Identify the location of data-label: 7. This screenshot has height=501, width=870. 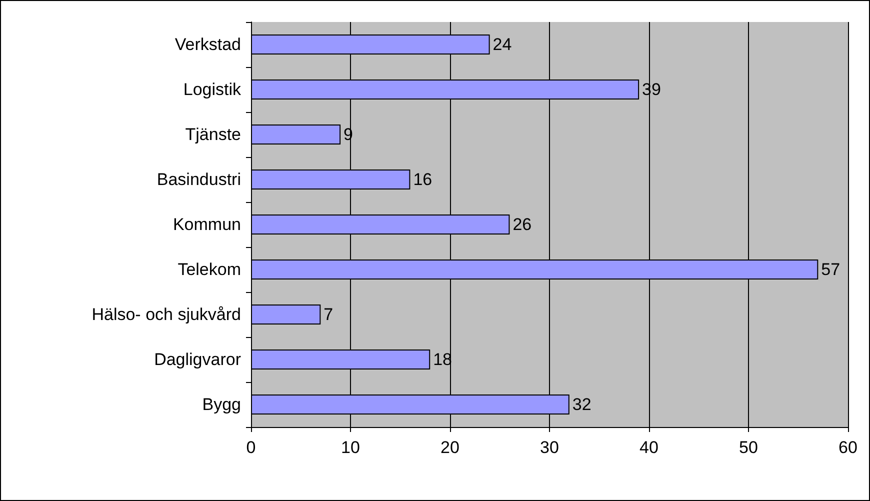
(329, 314).